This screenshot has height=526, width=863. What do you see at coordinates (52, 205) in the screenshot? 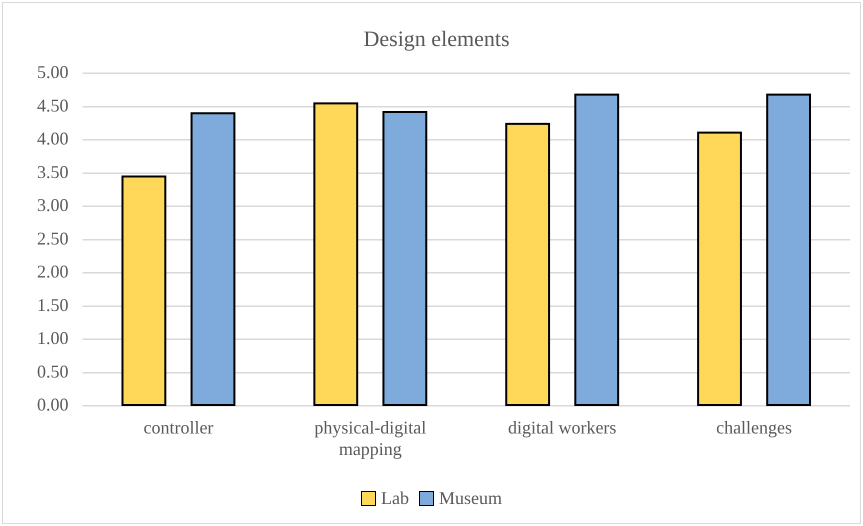
I see `y-tick-label: 3.00` at bounding box center [52, 205].